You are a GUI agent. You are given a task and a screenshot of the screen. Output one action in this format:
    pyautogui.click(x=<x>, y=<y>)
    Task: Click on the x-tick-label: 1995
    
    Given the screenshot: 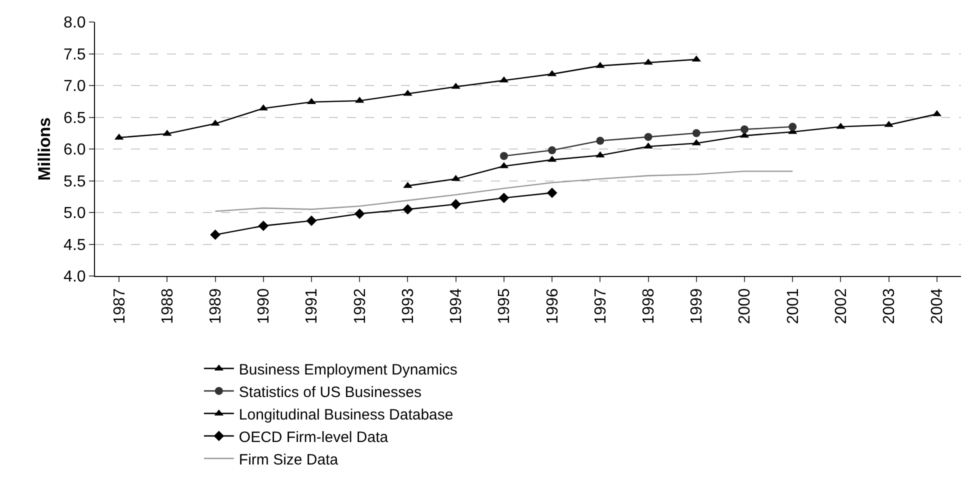 What is the action you would take?
    pyautogui.click(x=505, y=306)
    